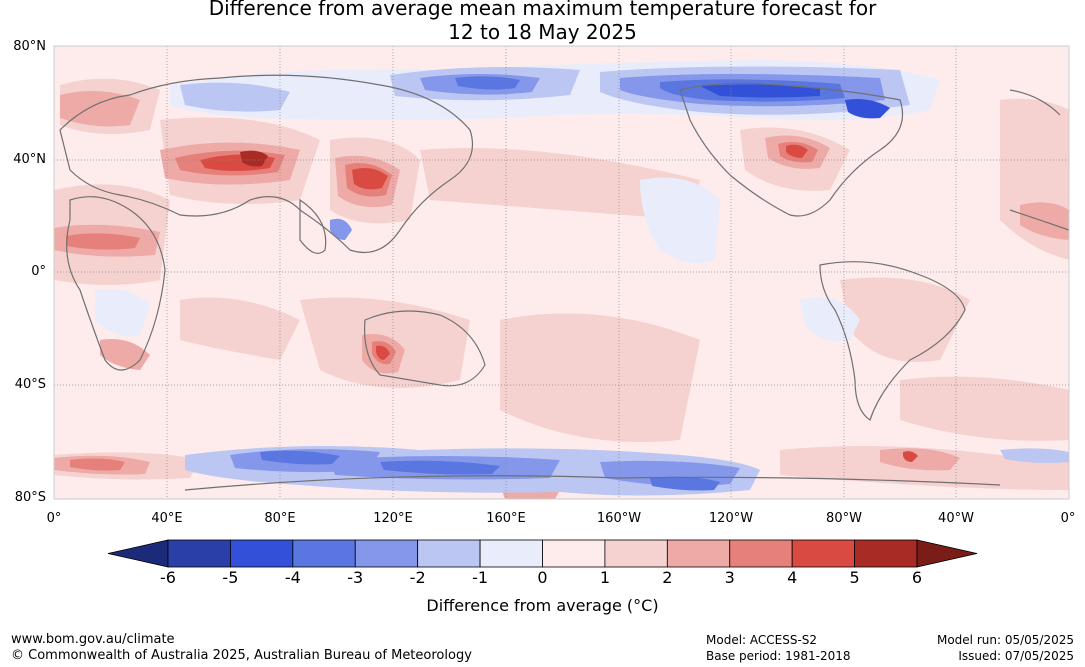 The image size is (1085, 667). What do you see at coordinates (667, 577) in the screenshot?
I see `colorbar-tick-label: 2` at bounding box center [667, 577].